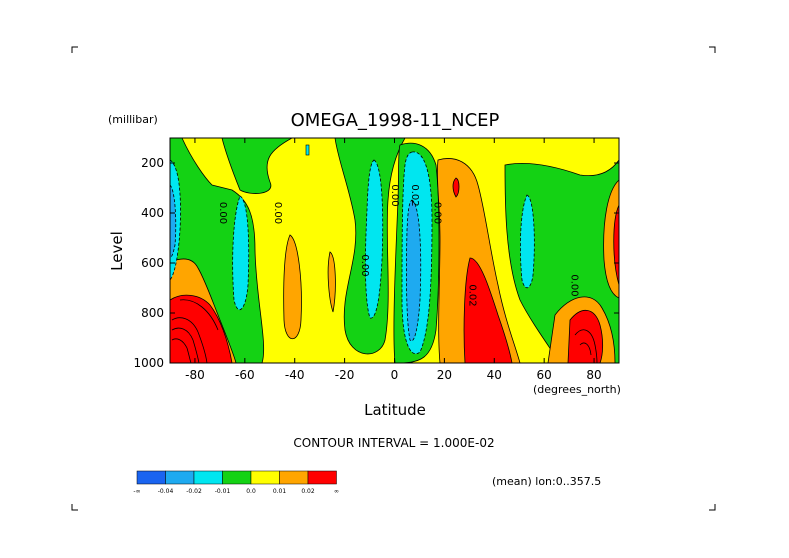 The image size is (789, 558). Describe the element at coordinates (544, 375) in the screenshot. I see `x-tick-label: 60` at that location.